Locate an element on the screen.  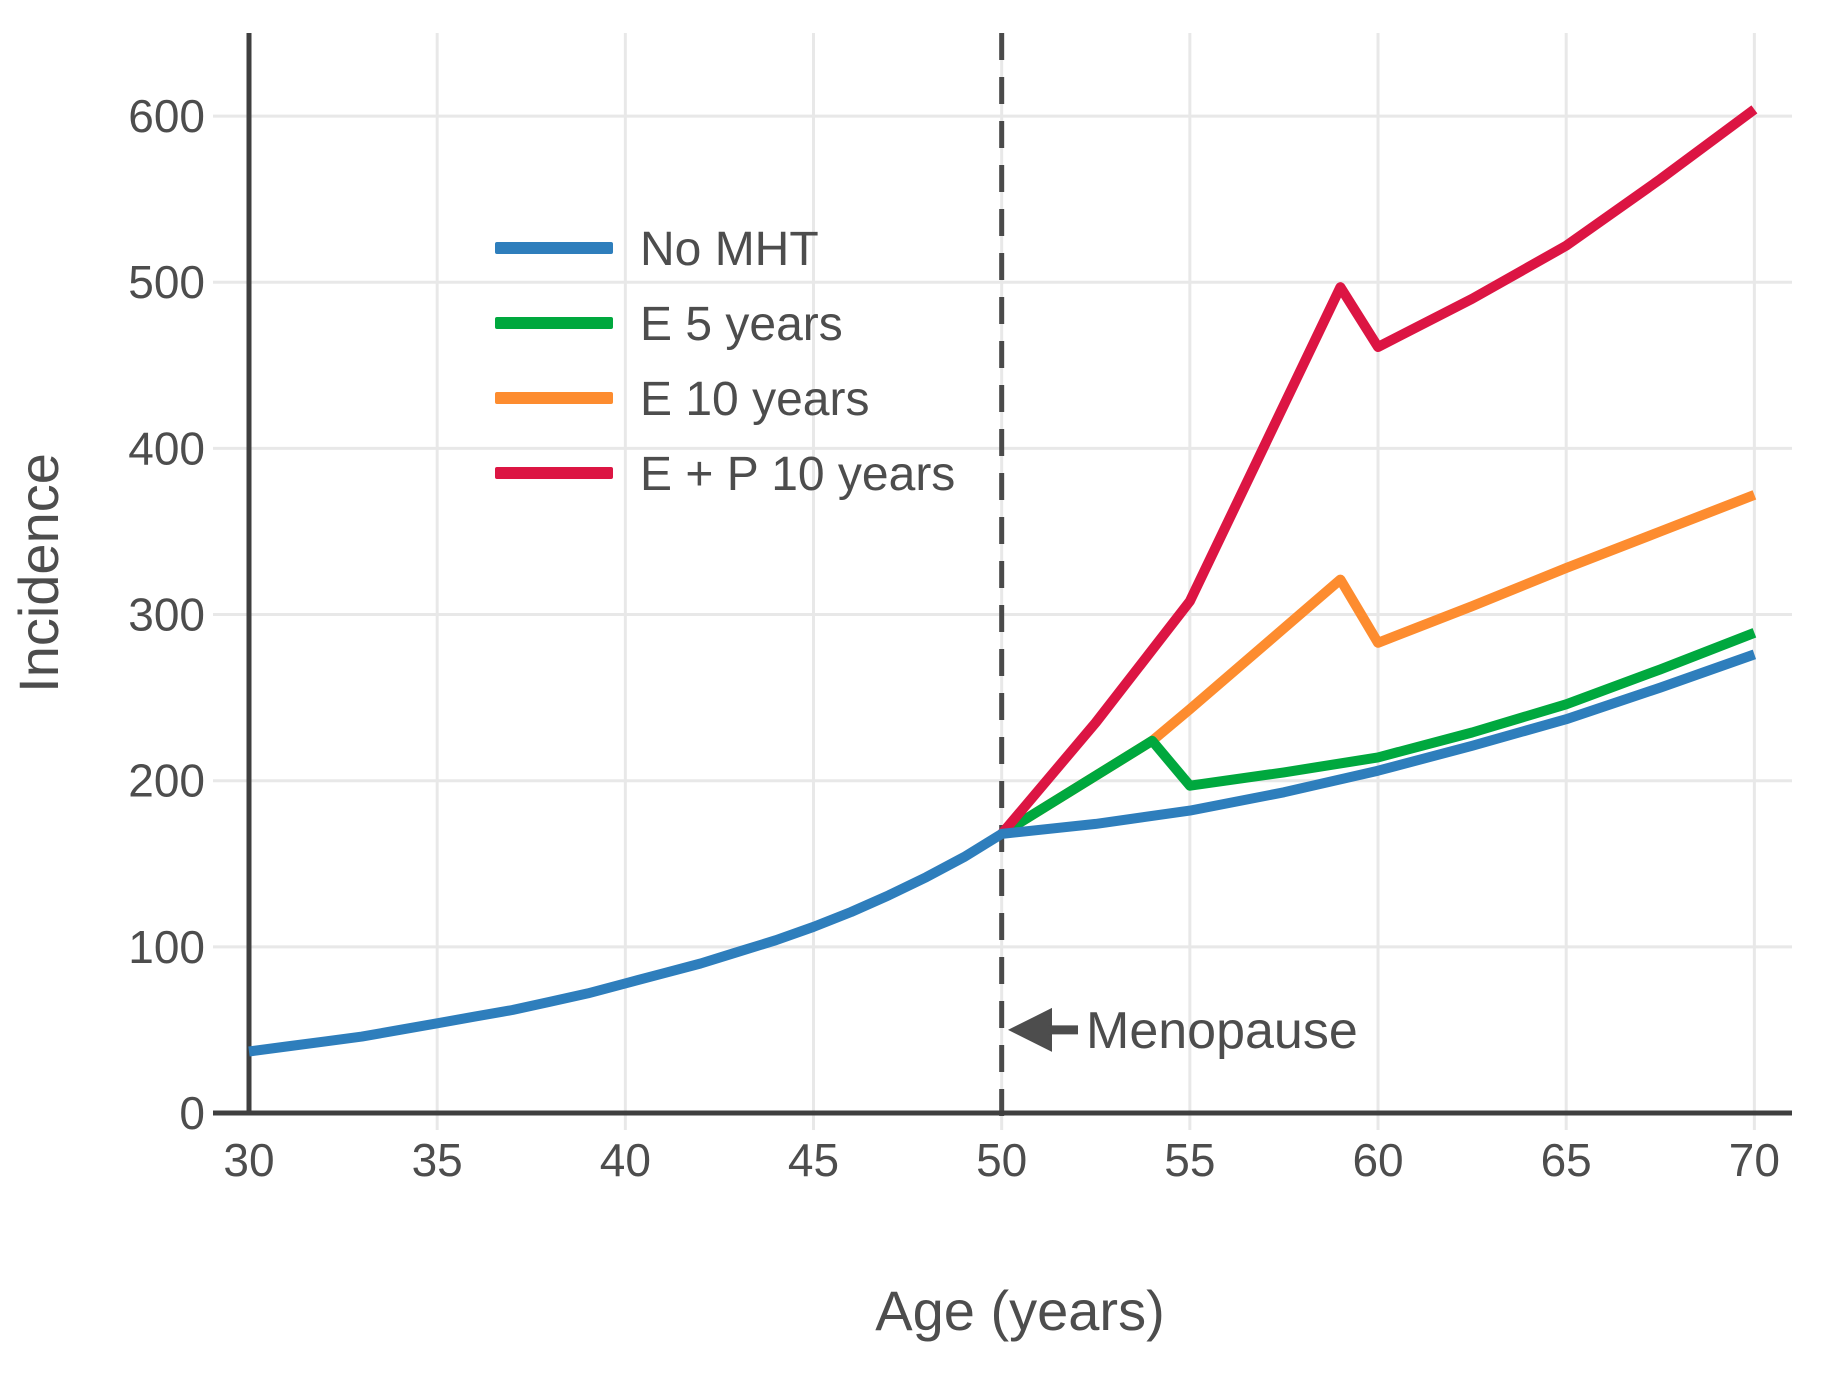
x-tick-label: 60 is located at coordinates (1377, 1160).